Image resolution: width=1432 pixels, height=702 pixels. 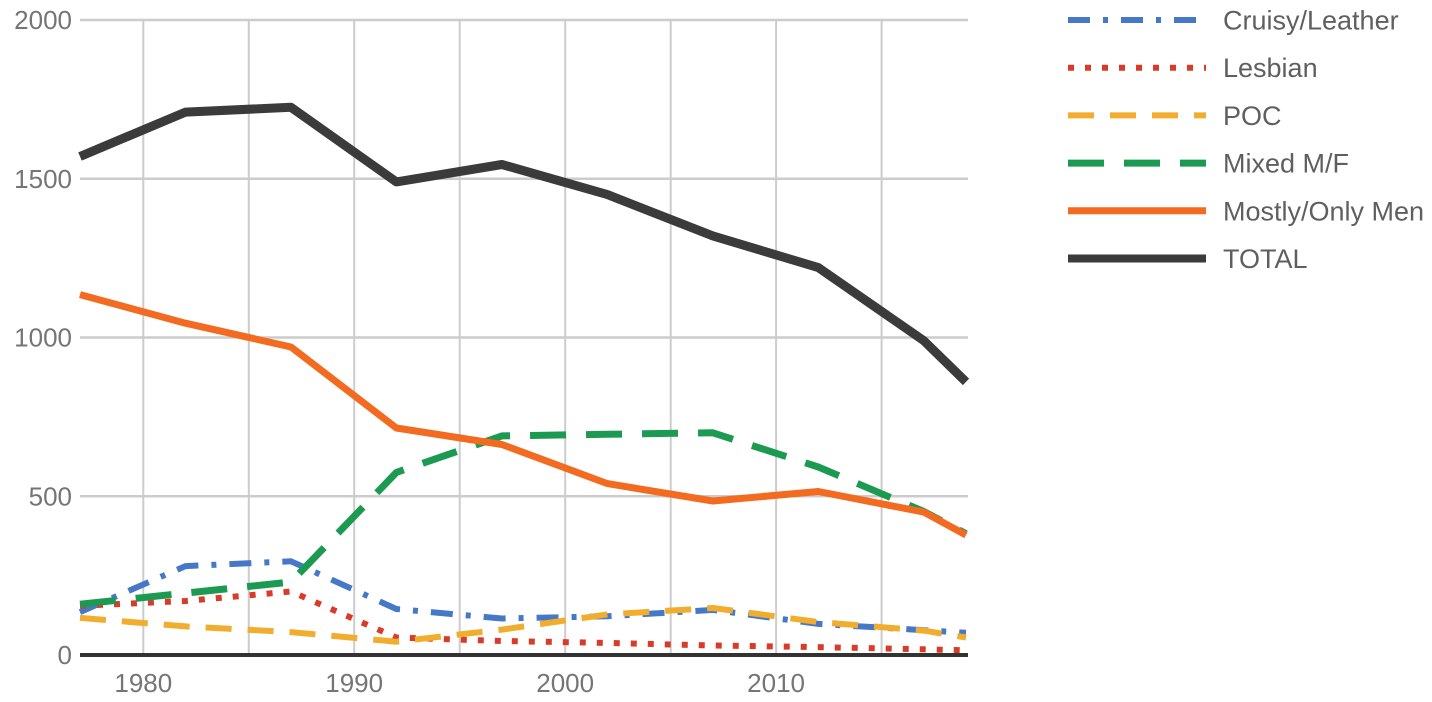 What do you see at coordinates (565, 683) in the screenshot?
I see `x-tick-label-2000: 2000` at bounding box center [565, 683].